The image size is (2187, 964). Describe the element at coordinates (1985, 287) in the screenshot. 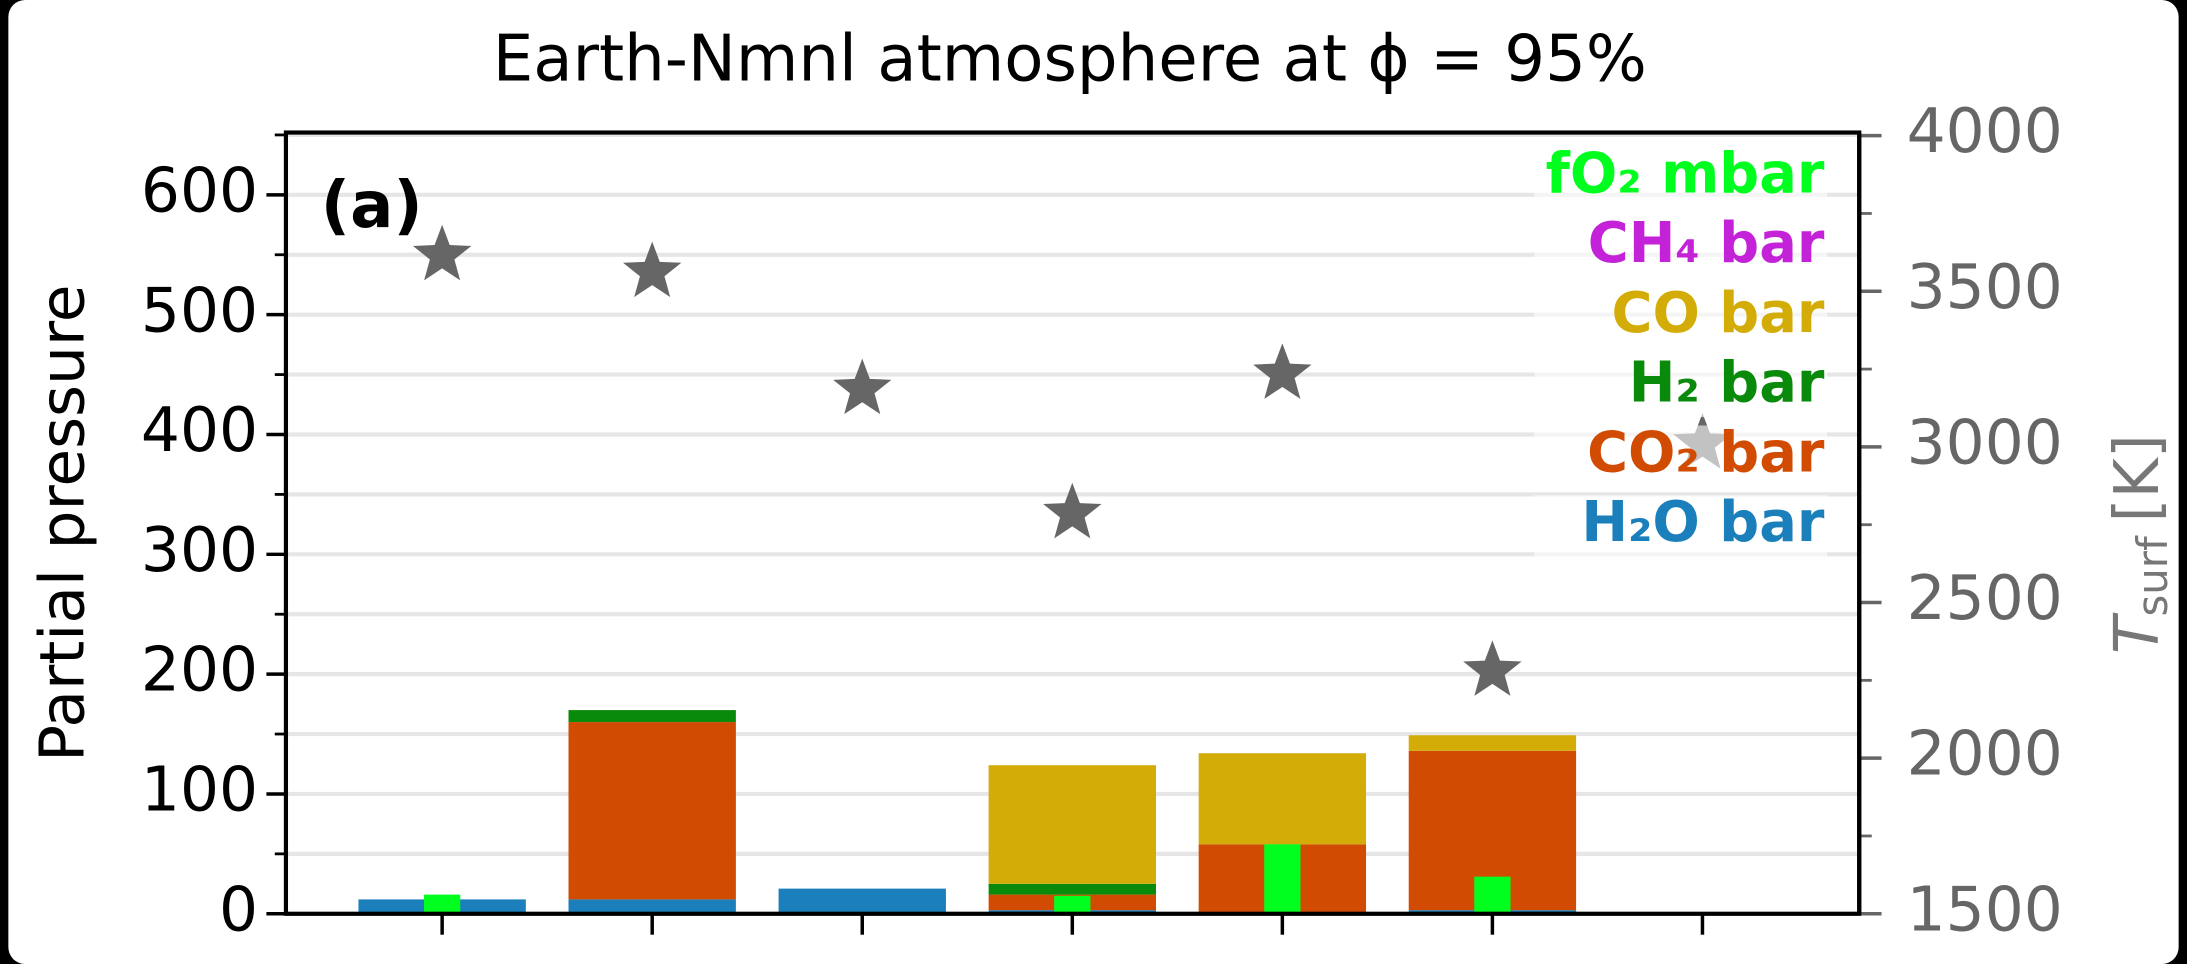

I see `y2-tick-label: 3500` at that location.